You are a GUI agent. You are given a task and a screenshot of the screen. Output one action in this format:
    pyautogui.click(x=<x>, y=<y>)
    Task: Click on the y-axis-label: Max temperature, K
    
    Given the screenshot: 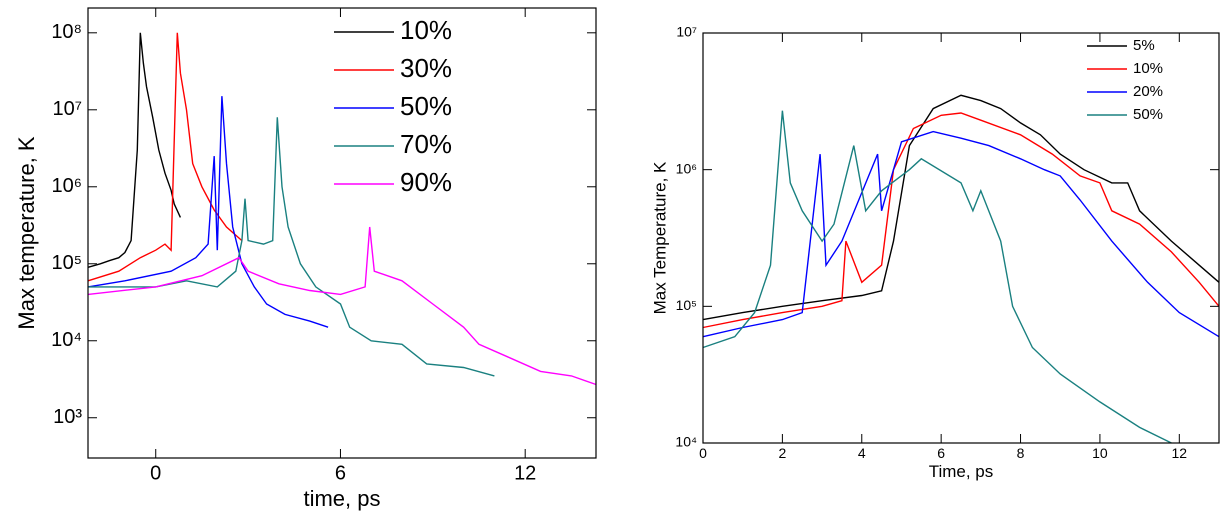 What is the action you would take?
    pyautogui.click(x=26, y=233)
    